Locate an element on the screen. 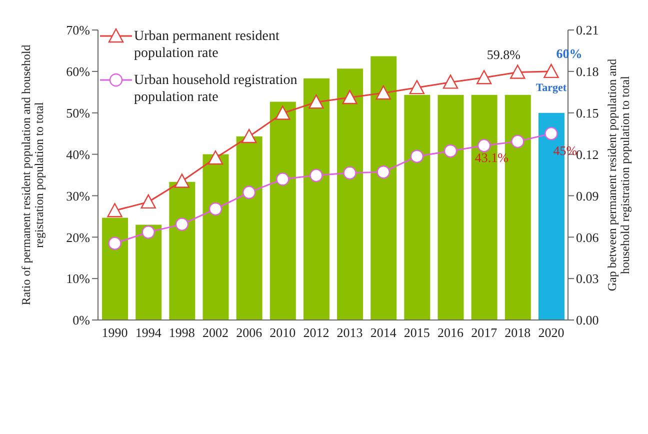 Image resolution: width=648 pixels, height=434 pixels. y-tick-label: 70% is located at coordinates (78, 30).